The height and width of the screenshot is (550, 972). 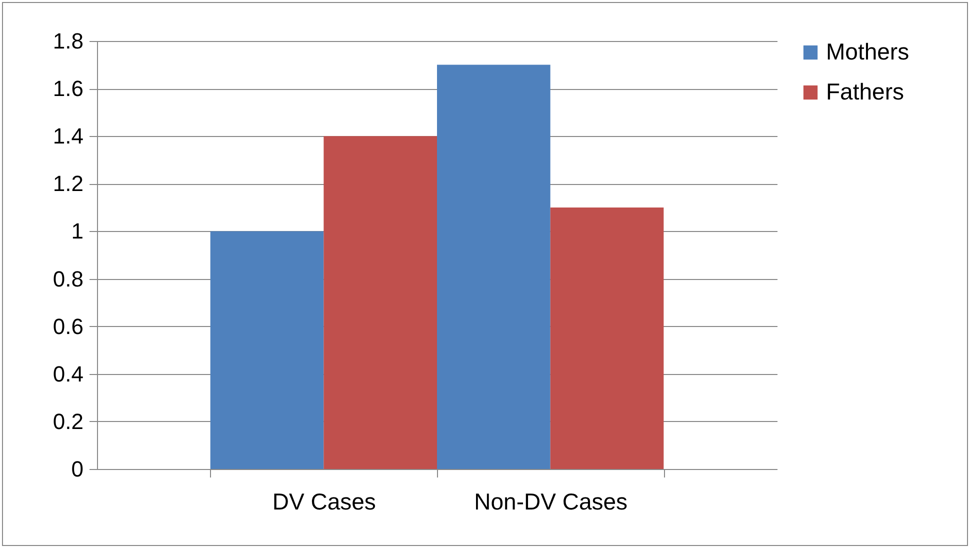 What do you see at coordinates (551, 501) in the screenshot?
I see `x-tick-label: Non-DV Cases` at bounding box center [551, 501].